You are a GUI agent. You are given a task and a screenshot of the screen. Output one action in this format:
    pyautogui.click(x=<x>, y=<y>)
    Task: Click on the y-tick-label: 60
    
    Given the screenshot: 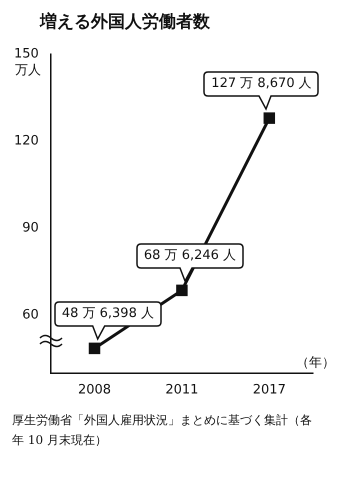 What is the action you would take?
    pyautogui.click(x=30, y=315)
    